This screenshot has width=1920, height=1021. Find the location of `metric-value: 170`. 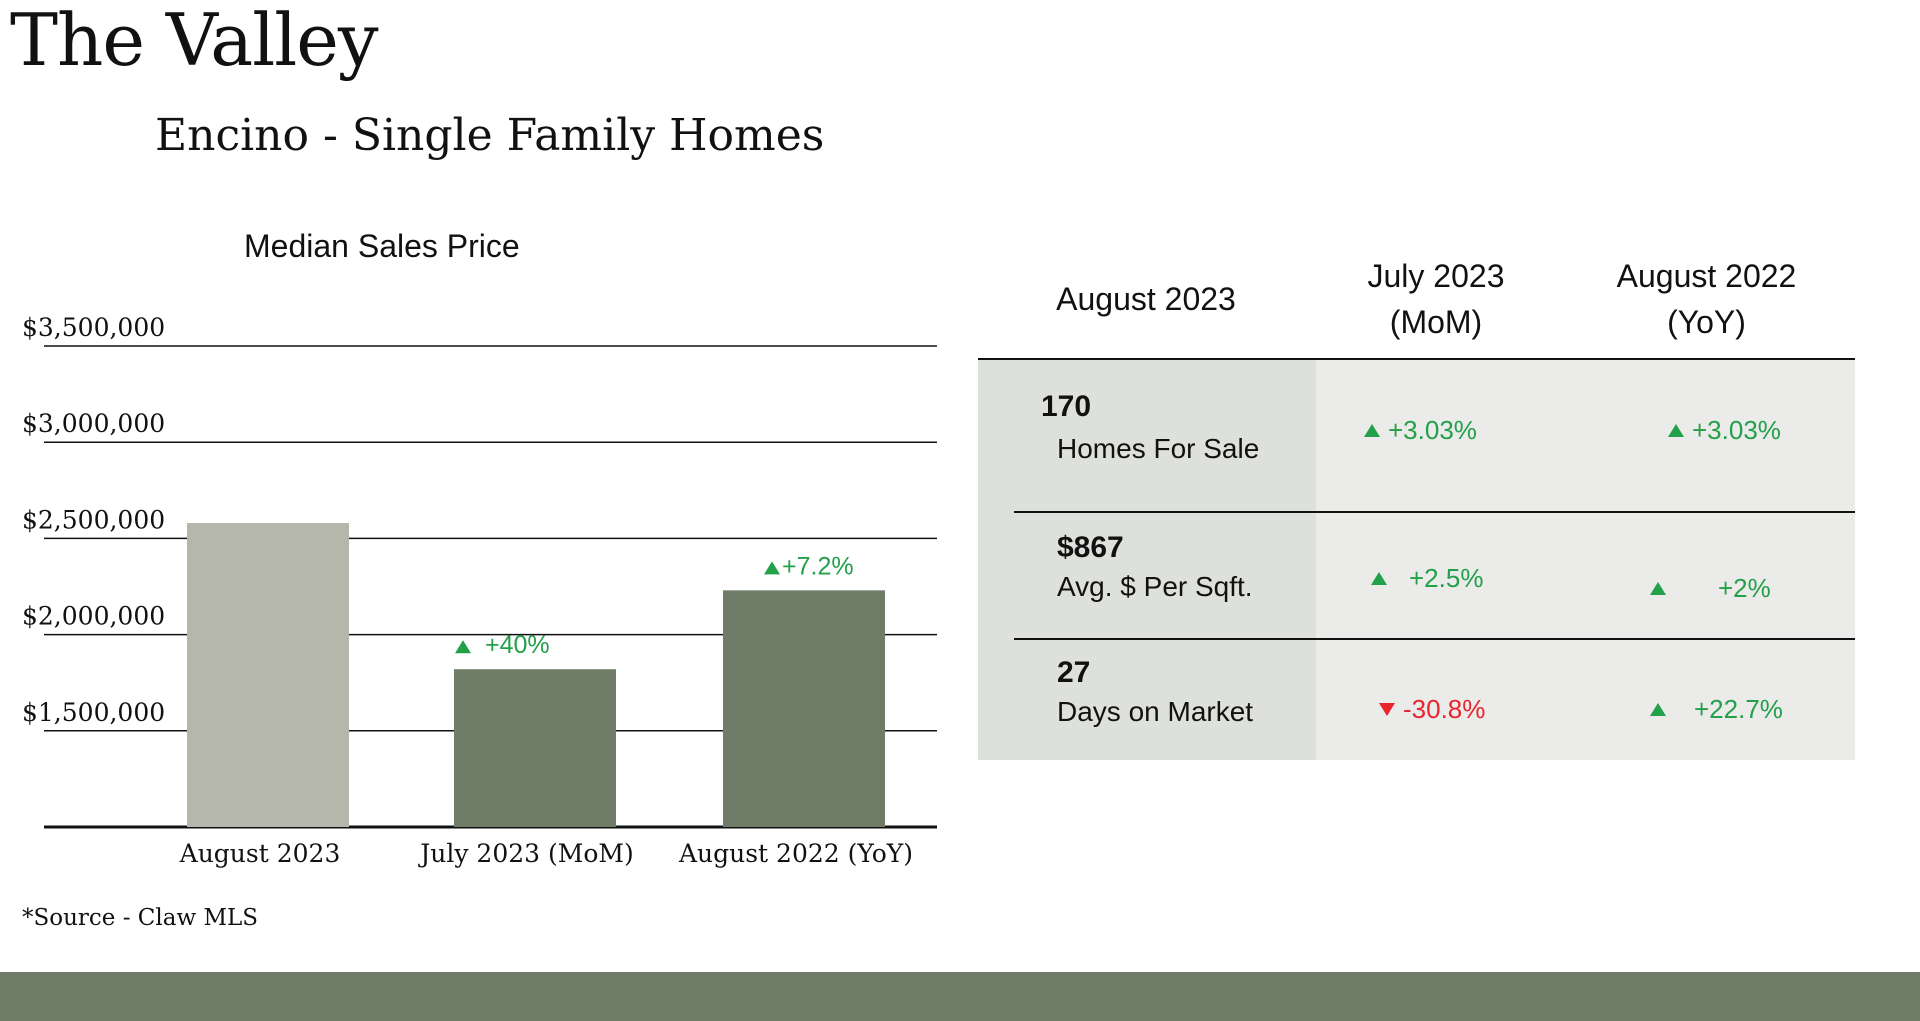

metric-value: 170 is located at coordinates (1066, 406).